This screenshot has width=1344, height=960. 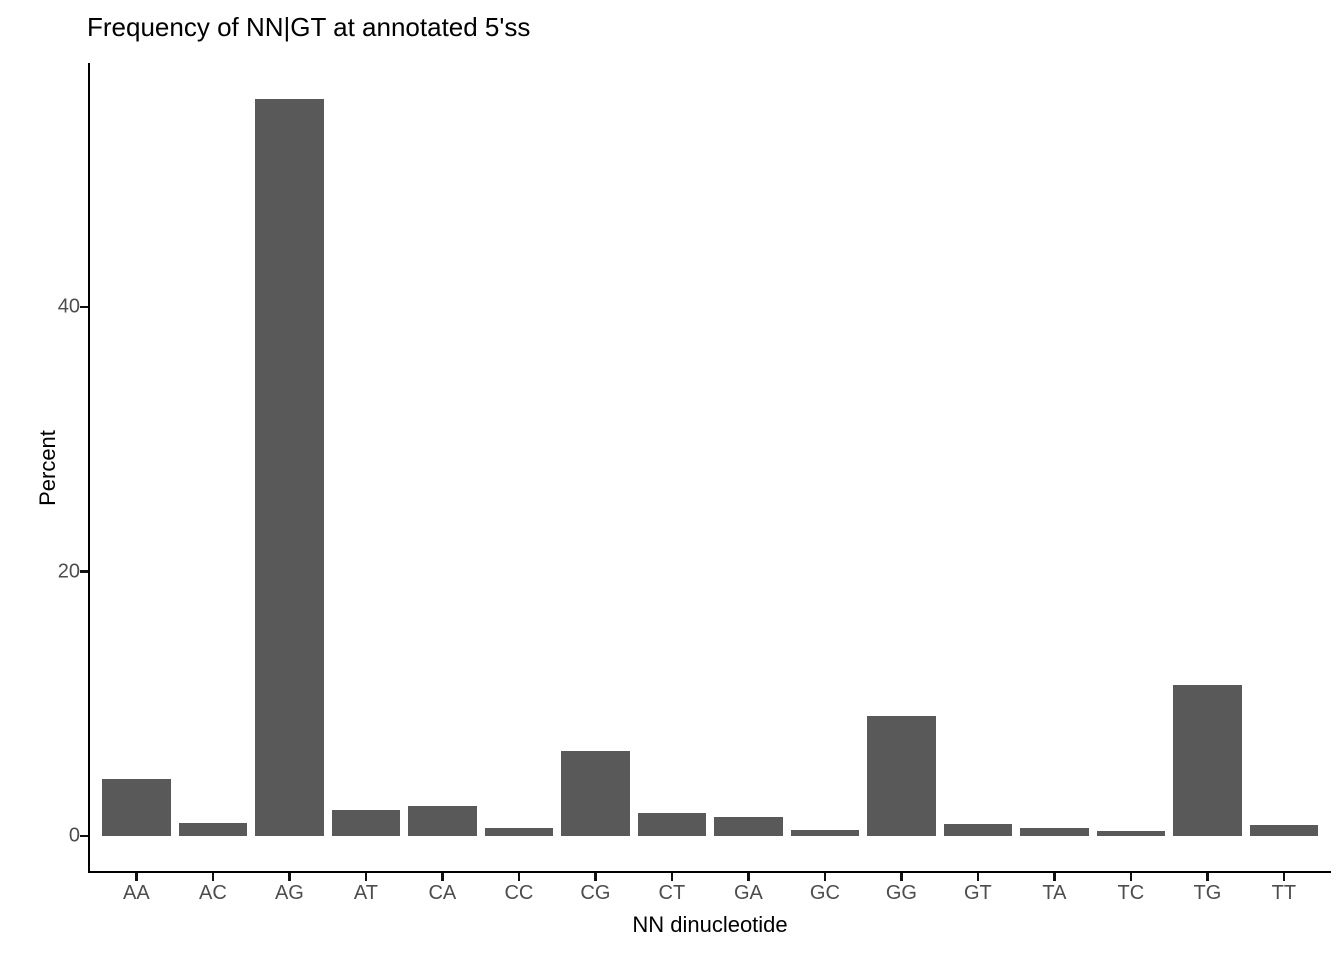 I want to click on x-tick-mark-CA, so click(x=442, y=877).